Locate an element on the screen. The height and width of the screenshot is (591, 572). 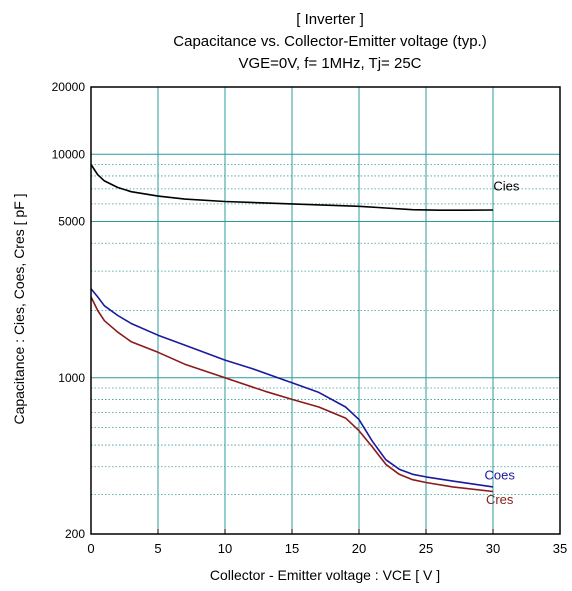
series-label-coes: Coes is located at coordinates (500, 475).